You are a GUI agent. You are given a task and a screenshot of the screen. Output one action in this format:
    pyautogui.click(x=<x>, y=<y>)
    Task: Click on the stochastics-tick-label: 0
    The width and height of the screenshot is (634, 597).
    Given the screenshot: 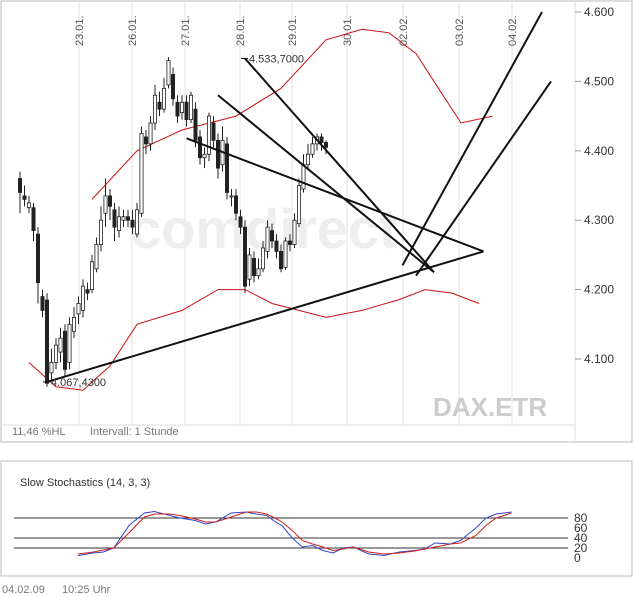 What is the action you would take?
    pyautogui.click(x=577, y=558)
    